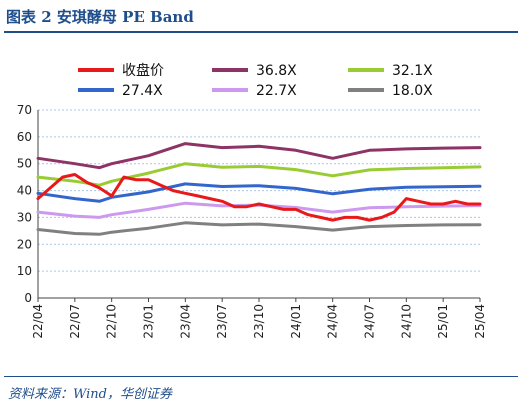 The height and width of the screenshot is (409, 524). I want to click on y-tick-label: 30, so click(24, 217).